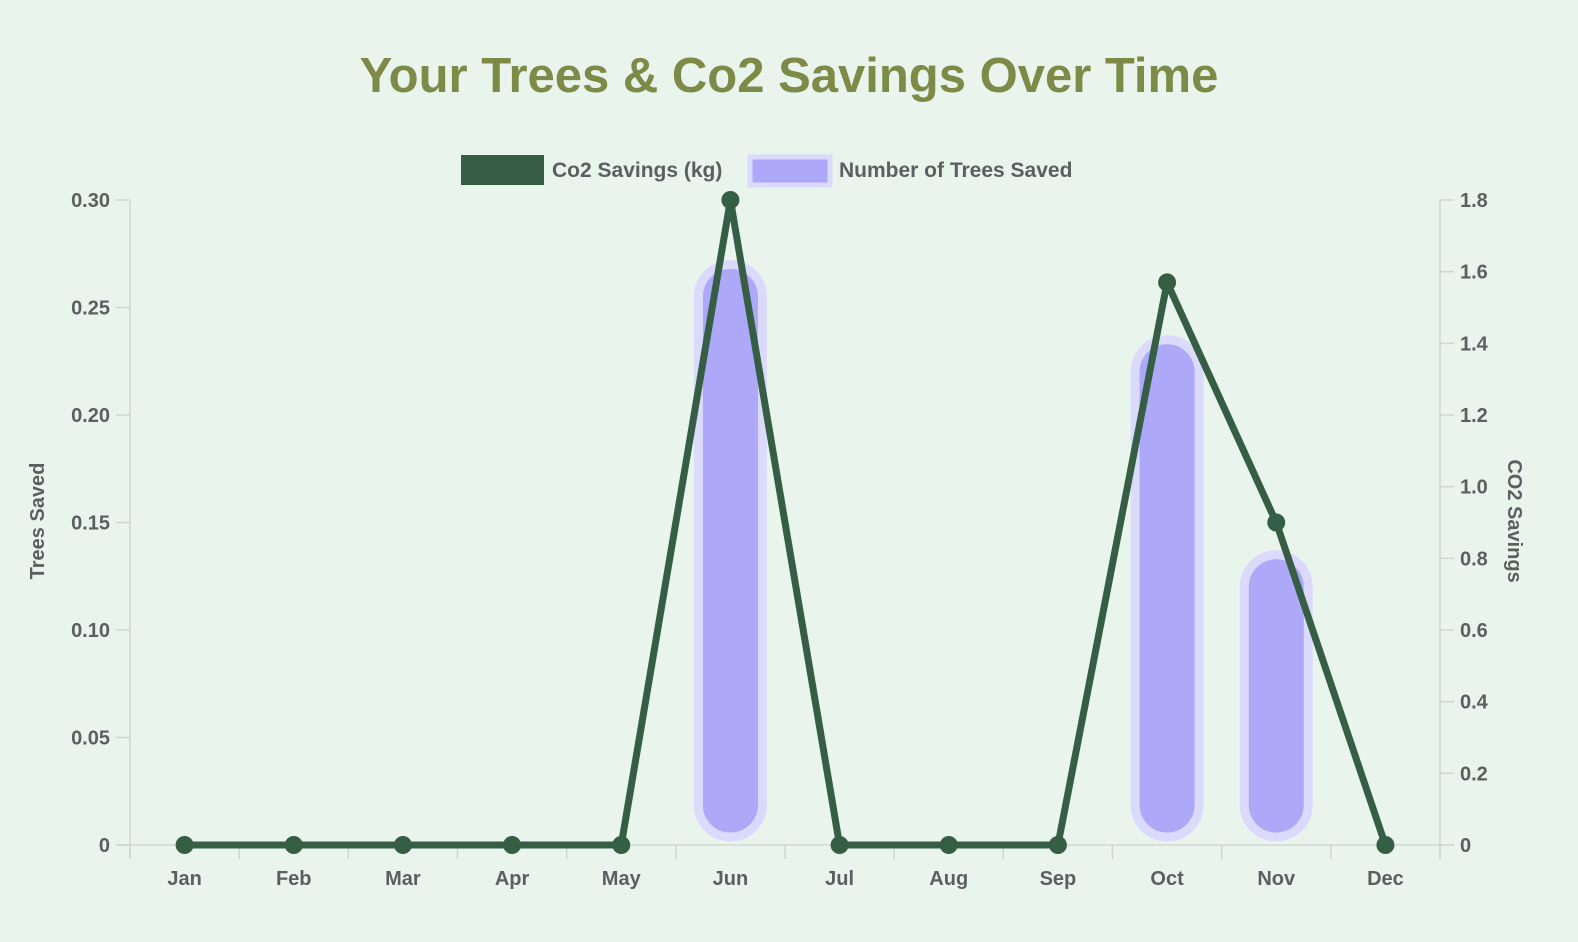  Describe the element at coordinates (90, 416) in the screenshot. I see `y-left-tick-label: 0.20` at that location.